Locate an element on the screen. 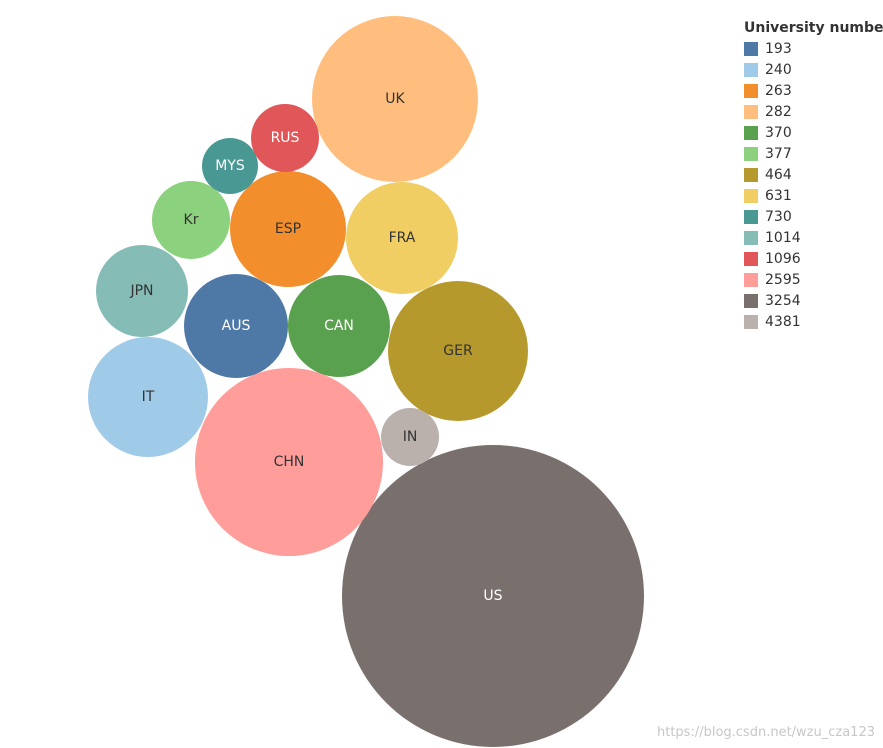  bubble-ger: GER is located at coordinates (458, 351).